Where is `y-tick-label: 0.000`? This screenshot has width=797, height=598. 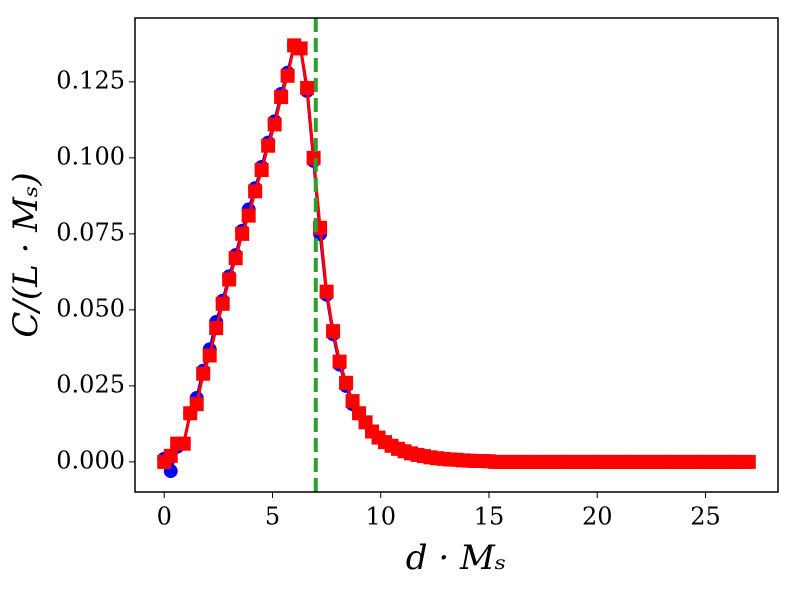
y-tick-label: 0.000 is located at coordinates (90, 460).